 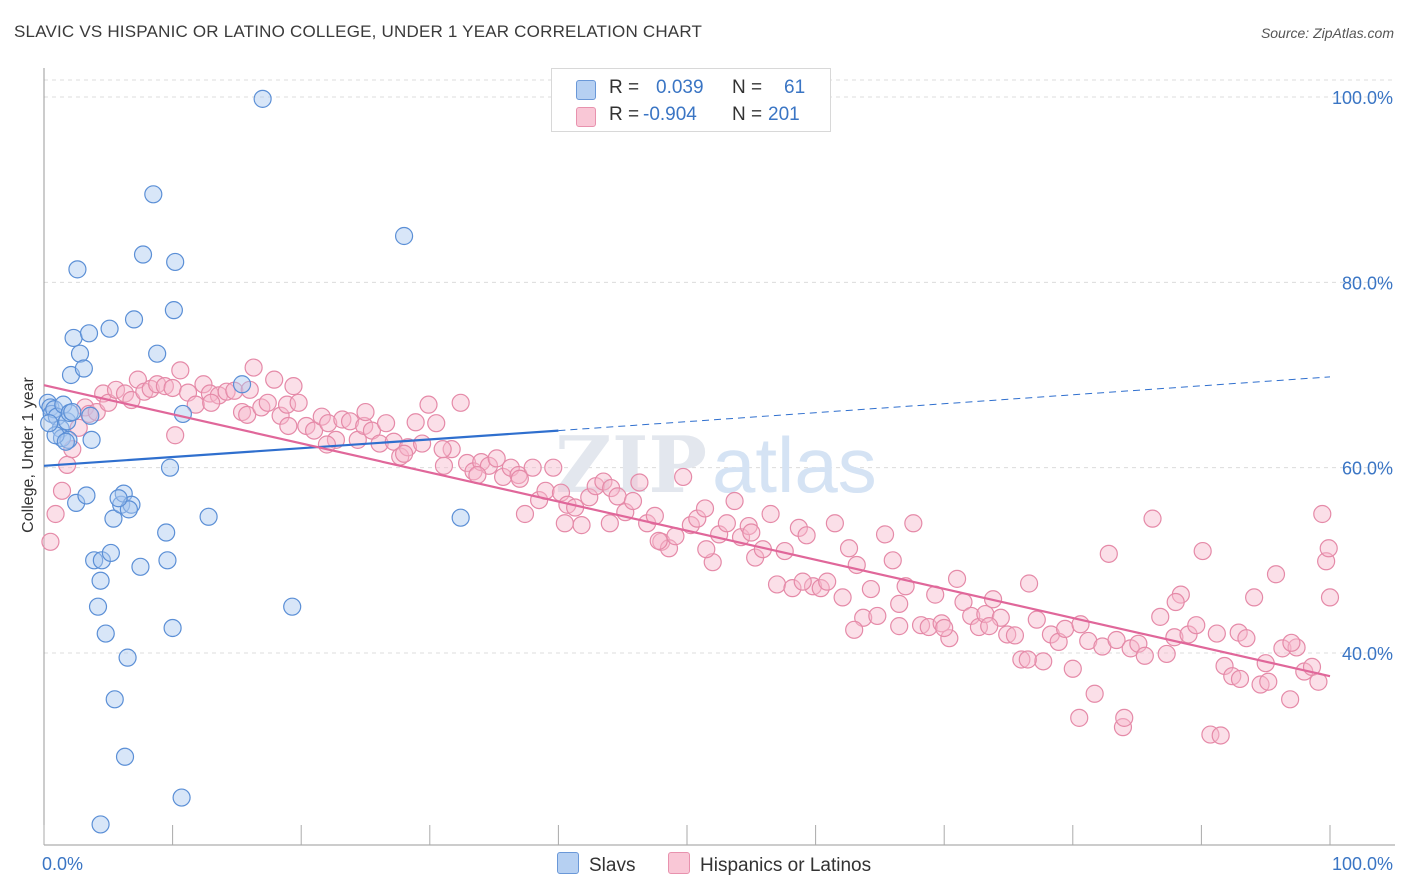 What do you see at coordinates (670, 114) in the screenshot?
I see `hispanics-r-value: -0.904` at bounding box center [670, 114].